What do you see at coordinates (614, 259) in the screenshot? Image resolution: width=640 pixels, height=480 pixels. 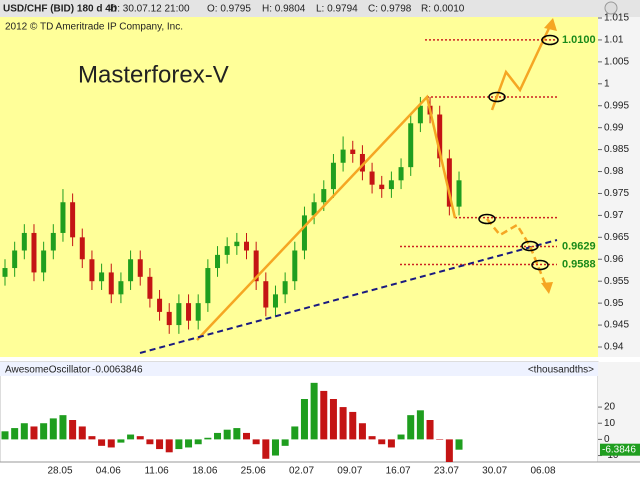 I see `y-tick-label: 0.96` at bounding box center [614, 259].